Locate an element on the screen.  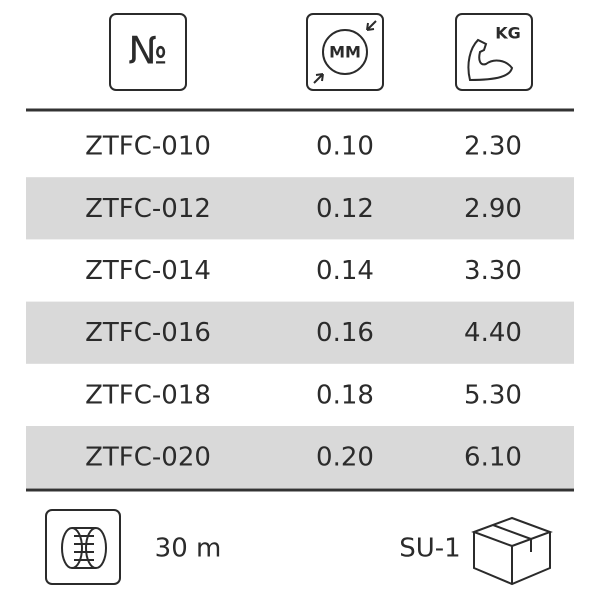
table-cell: ZTFC-016 is located at coordinates (148, 333).